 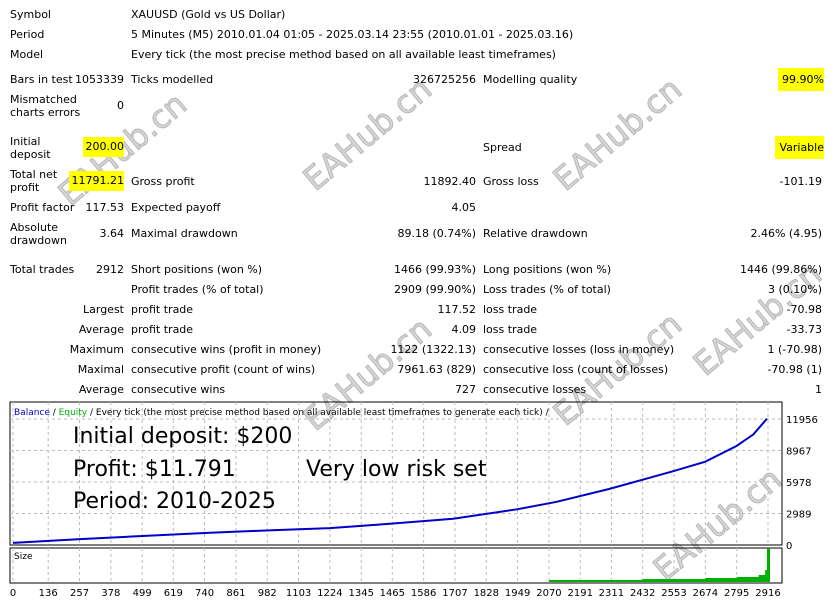 I want to click on x-tick-label: 1707, so click(x=454, y=593).